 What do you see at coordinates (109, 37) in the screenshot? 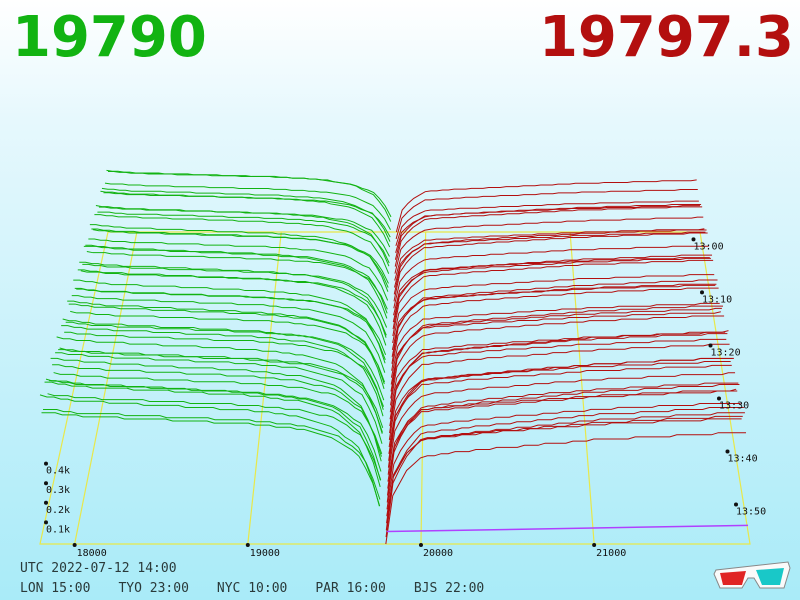
I see `bid-price: 19790` at bounding box center [109, 37].